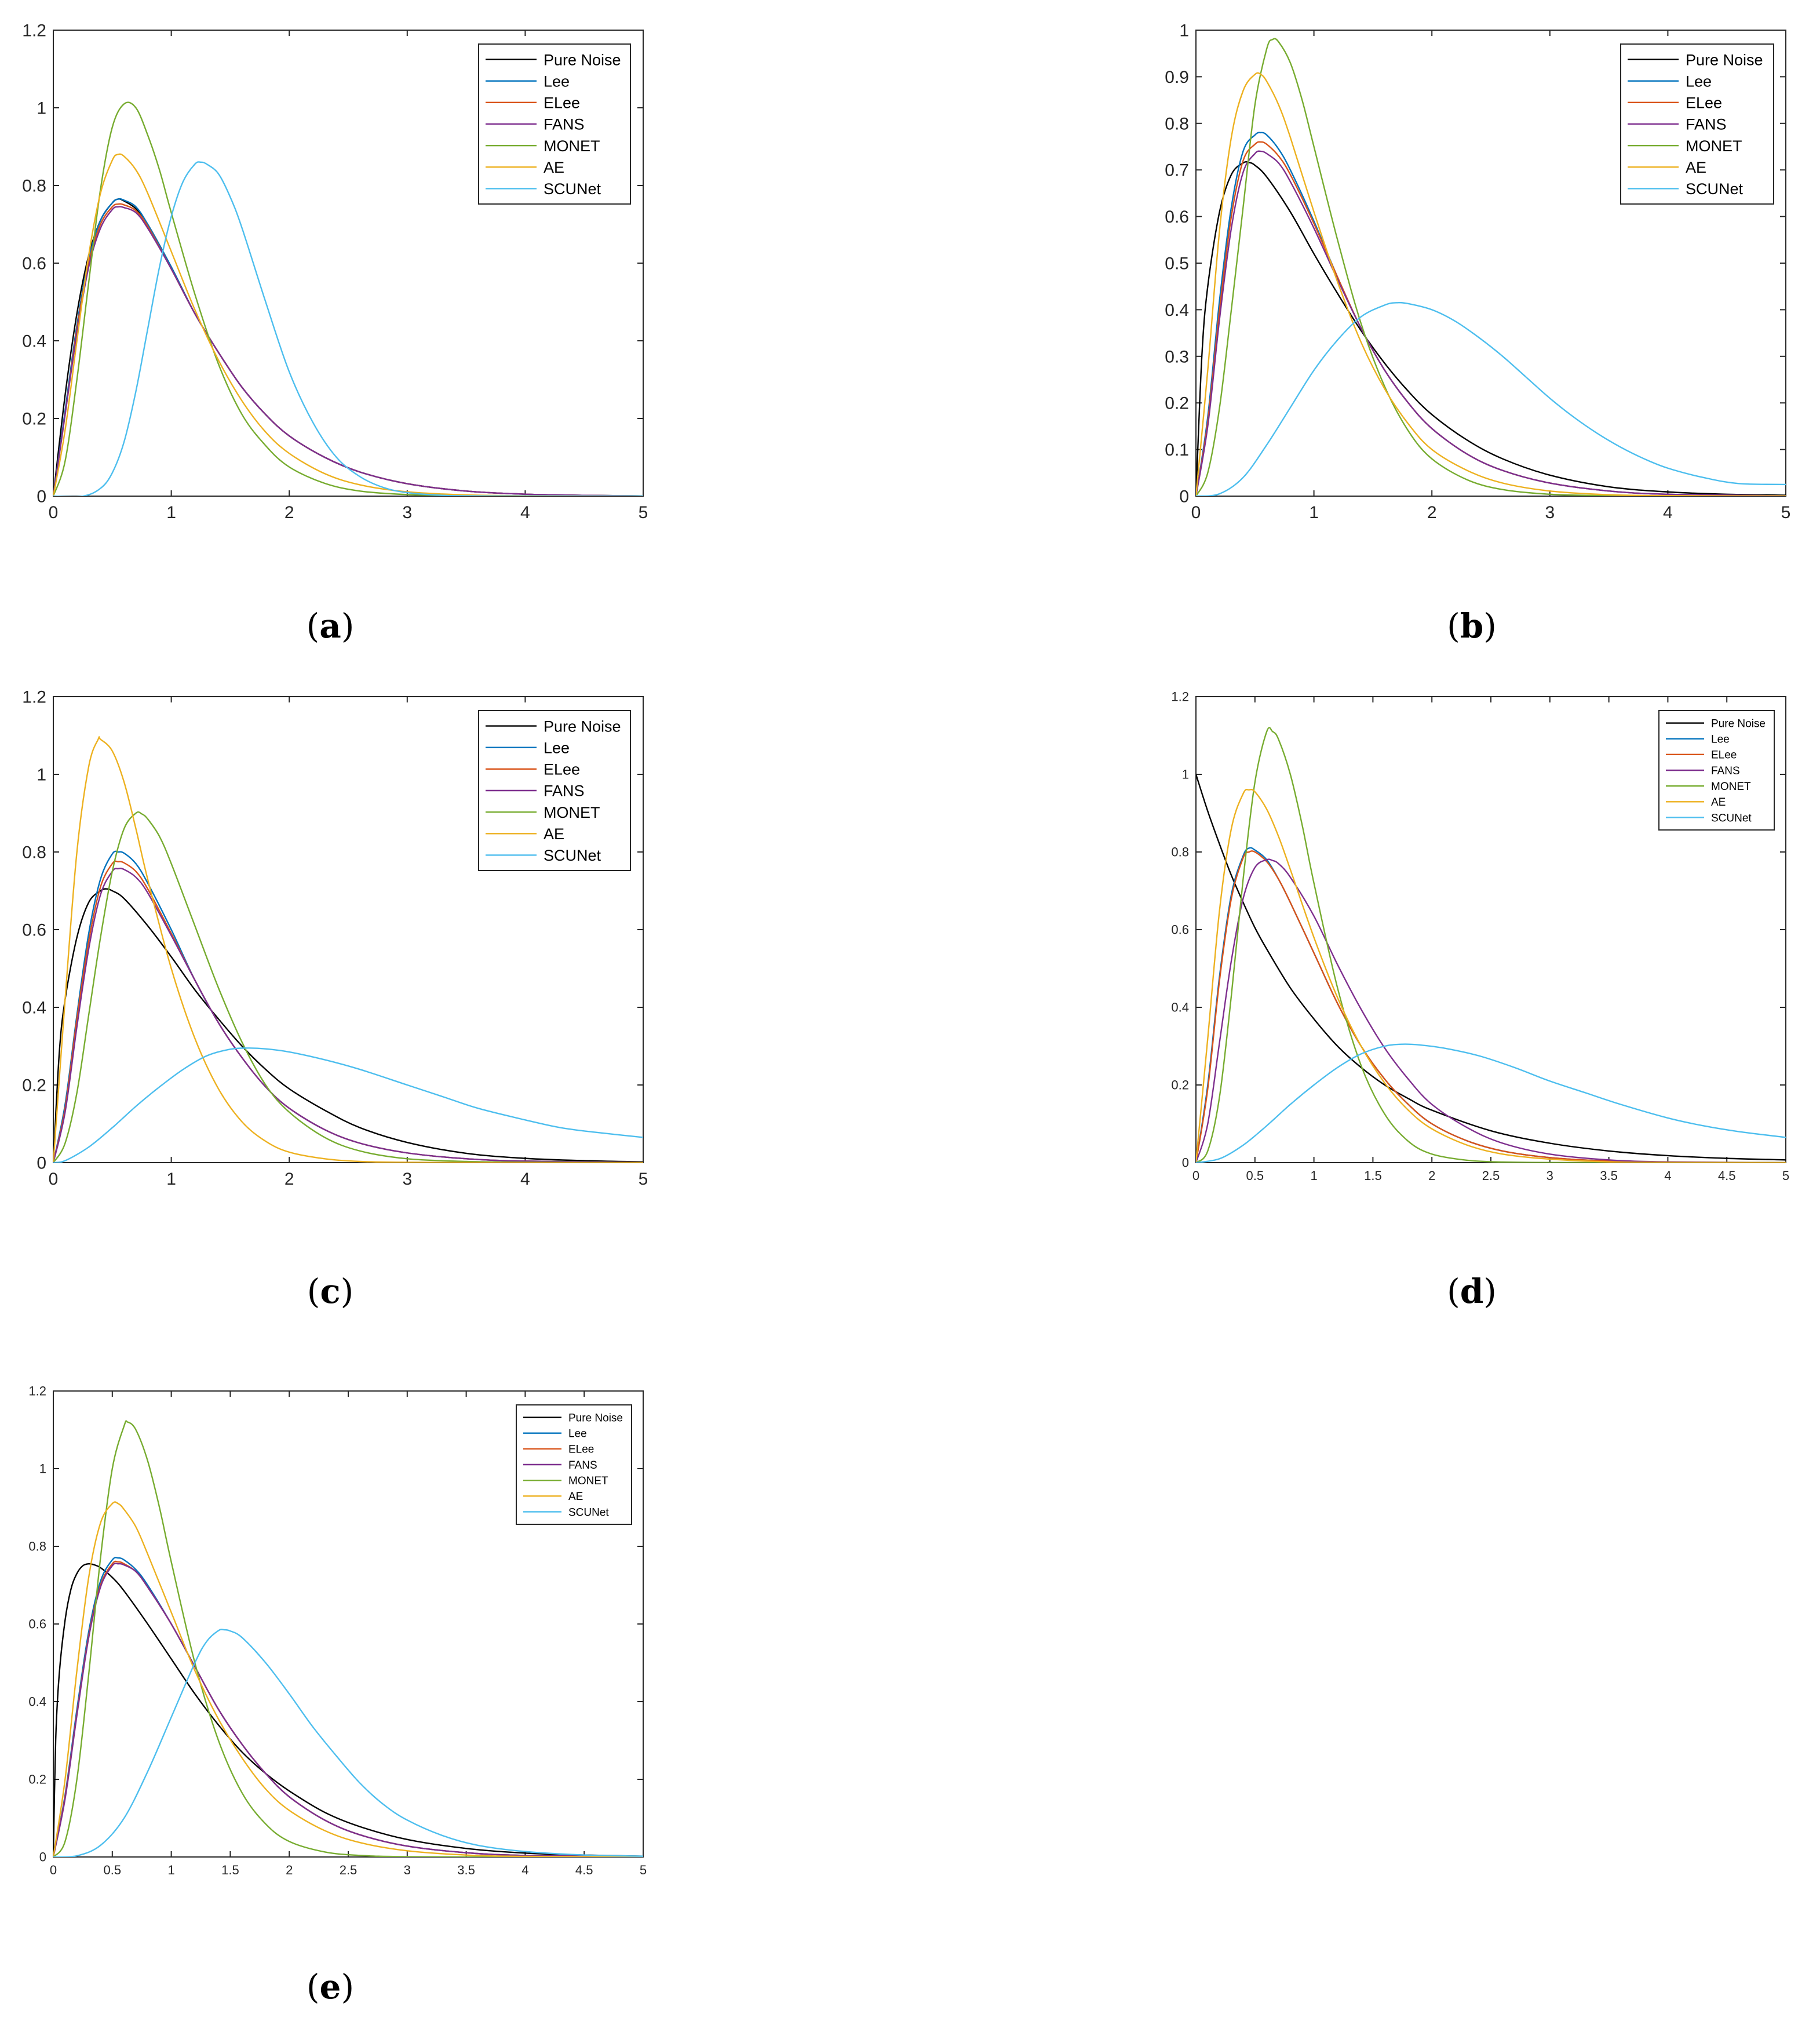 Image resolution: width=1820 pixels, height=2021 pixels. Describe the element at coordinates (34, 698) in the screenshot. I see `y-tick-label-c-6: 1.2` at that location.